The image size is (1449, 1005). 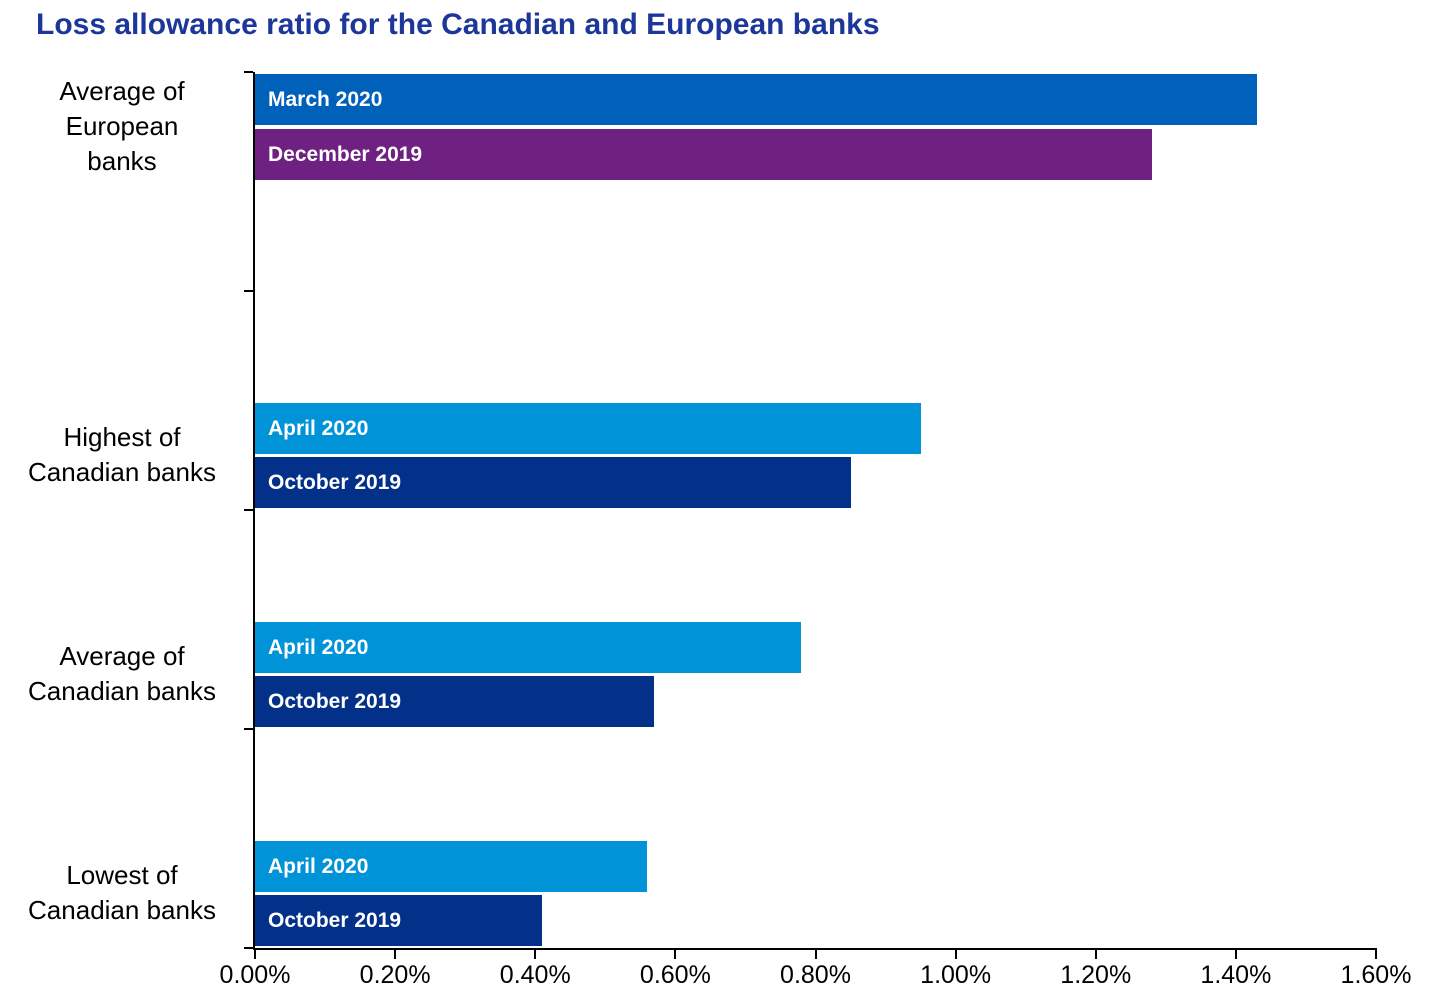 What do you see at coordinates (1096, 975) in the screenshot?
I see `x-axis-tick-label: 1.20%` at bounding box center [1096, 975].